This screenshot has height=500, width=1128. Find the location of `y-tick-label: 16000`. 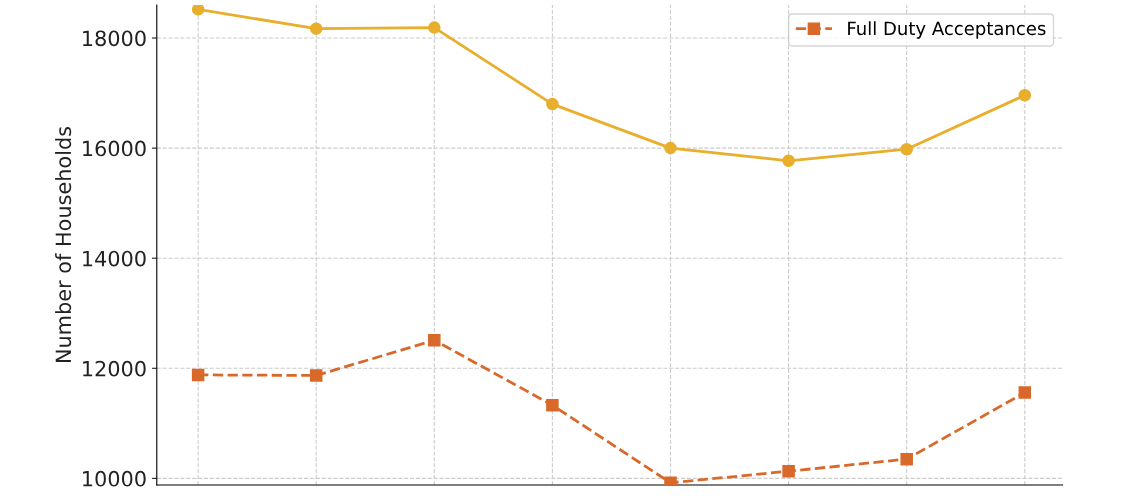

y-tick-label: 16000 is located at coordinates (114, 148).